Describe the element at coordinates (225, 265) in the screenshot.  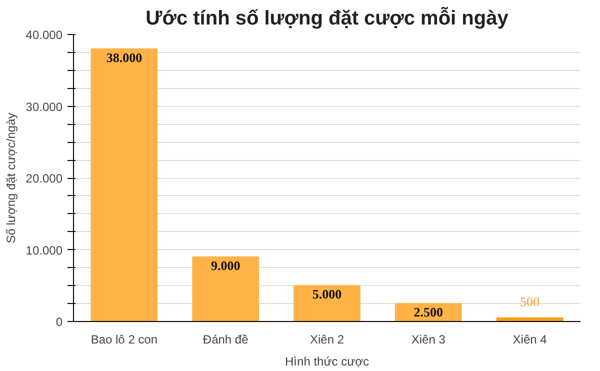
I see `data-label: 9.000` at that location.